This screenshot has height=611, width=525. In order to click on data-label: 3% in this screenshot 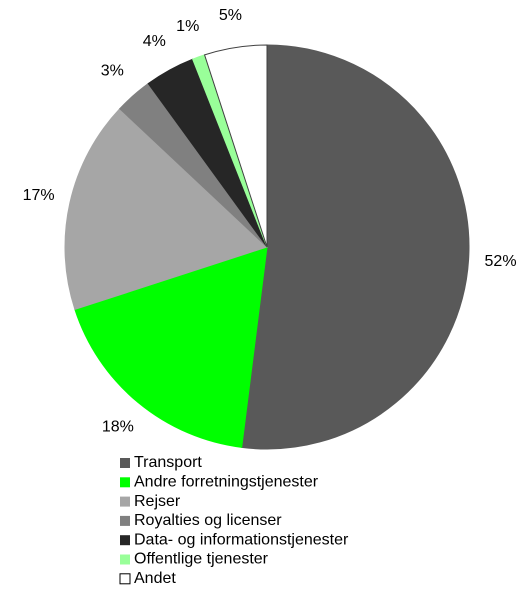, I will do `click(112, 71)`.